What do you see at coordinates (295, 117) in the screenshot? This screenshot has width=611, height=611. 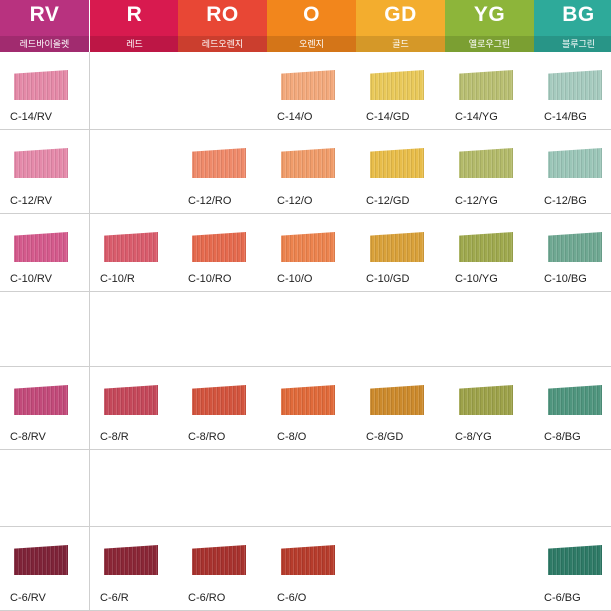 I see `swatch-label: C-14/O` at bounding box center [295, 117].